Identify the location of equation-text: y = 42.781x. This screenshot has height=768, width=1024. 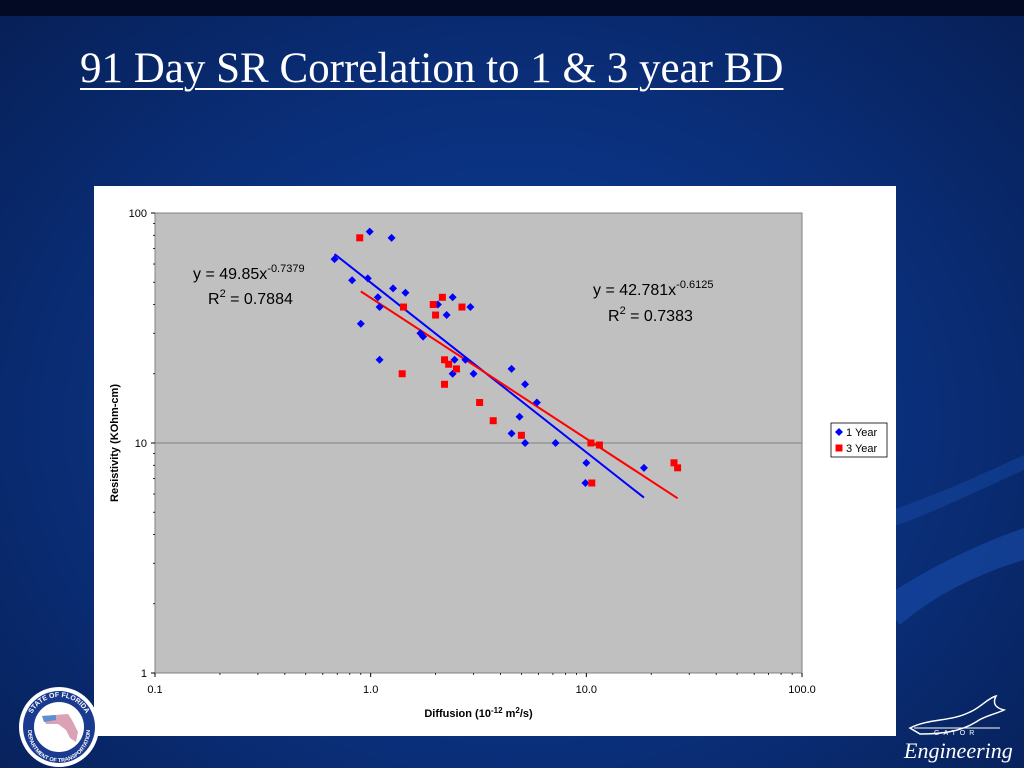
(634, 290).